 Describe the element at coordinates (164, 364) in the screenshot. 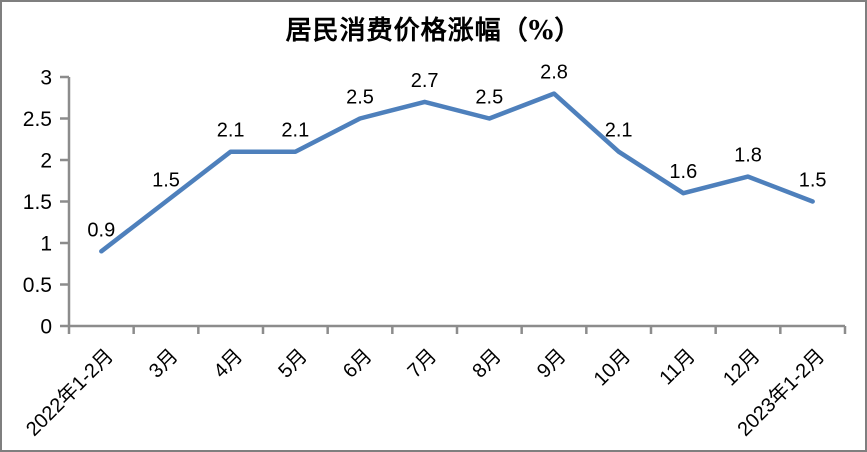

I see `x-tick-label: 3月` at that location.